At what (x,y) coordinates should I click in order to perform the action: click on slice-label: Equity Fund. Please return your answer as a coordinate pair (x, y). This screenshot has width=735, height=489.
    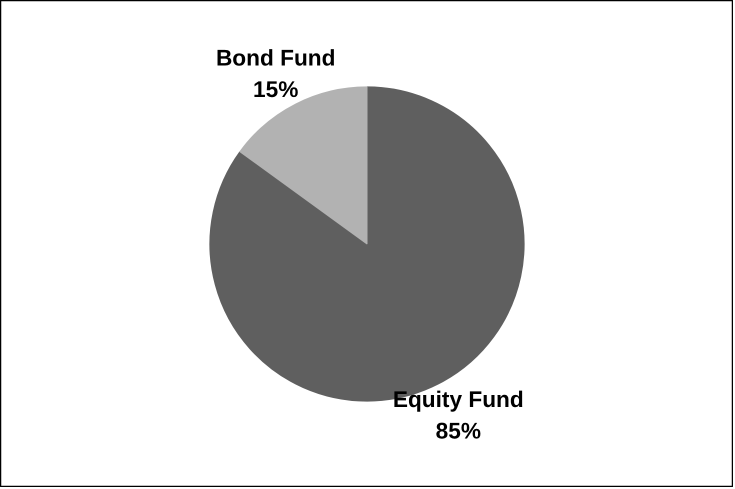
    Looking at the image, I should click on (458, 399).